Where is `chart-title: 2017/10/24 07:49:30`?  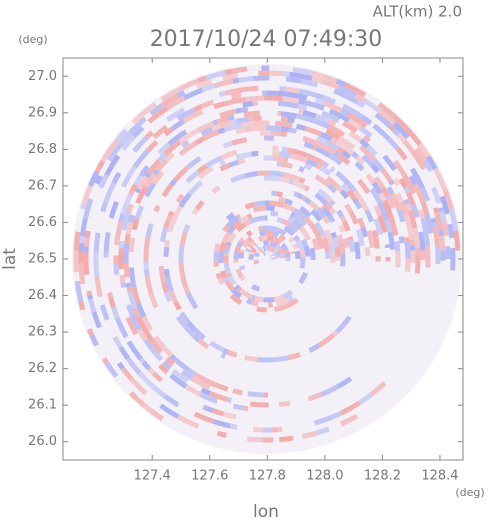
chart-title: 2017/10/24 07:49:30 is located at coordinates (266, 39).